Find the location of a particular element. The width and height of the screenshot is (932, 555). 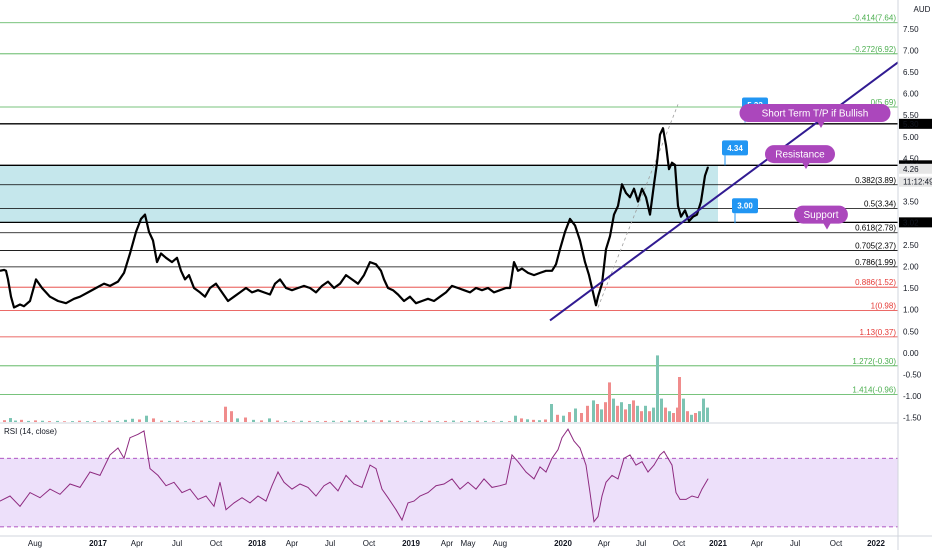

annotation-text: Resistance is located at coordinates (800, 155).